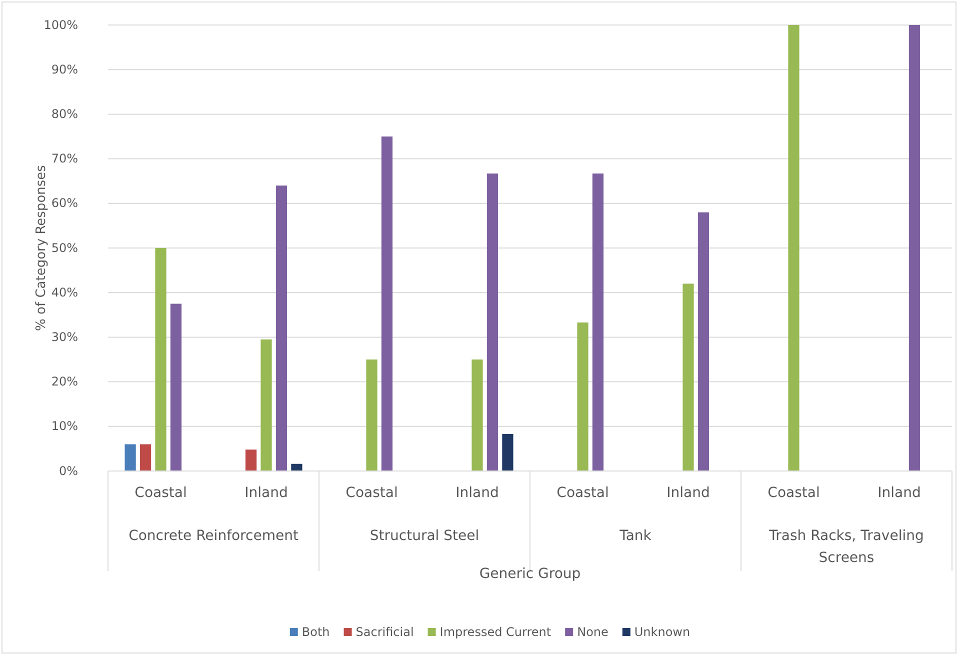 The height and width of the screenshot is (655, 958). What do you see at coordinates (213, 536) in the screenshot?
I see `text: Concrete Reinforcement` at bounding box center [213, 536].